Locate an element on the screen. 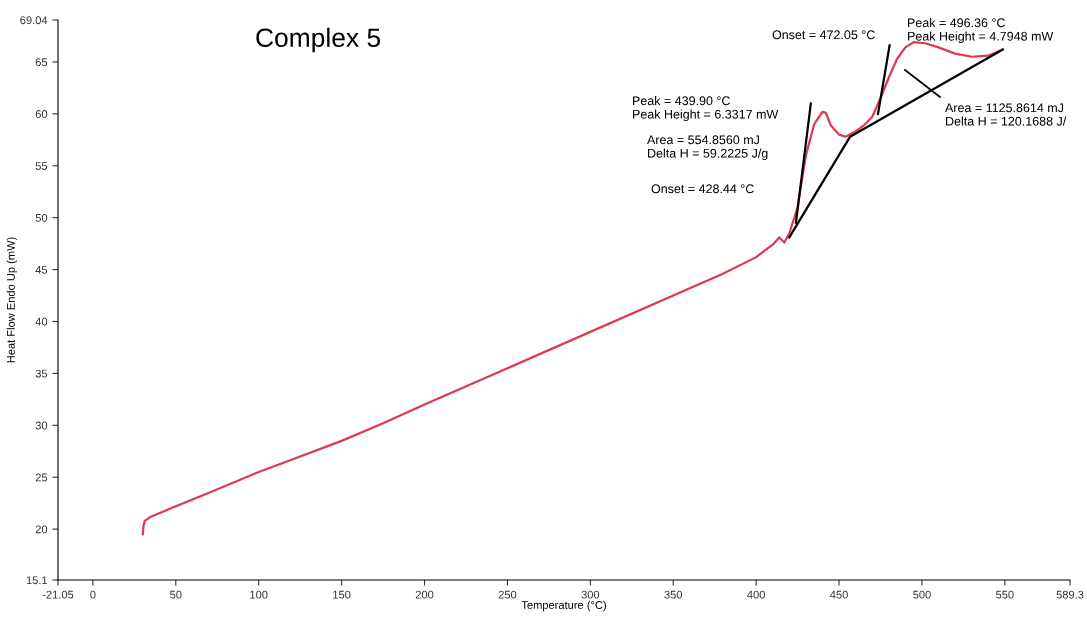 The height and width of the screenshot is (618, 1087). annotation: Area = 1125.8614 mJ Delta H = 120.1688 J/ is located at coordinates (1006, 114).